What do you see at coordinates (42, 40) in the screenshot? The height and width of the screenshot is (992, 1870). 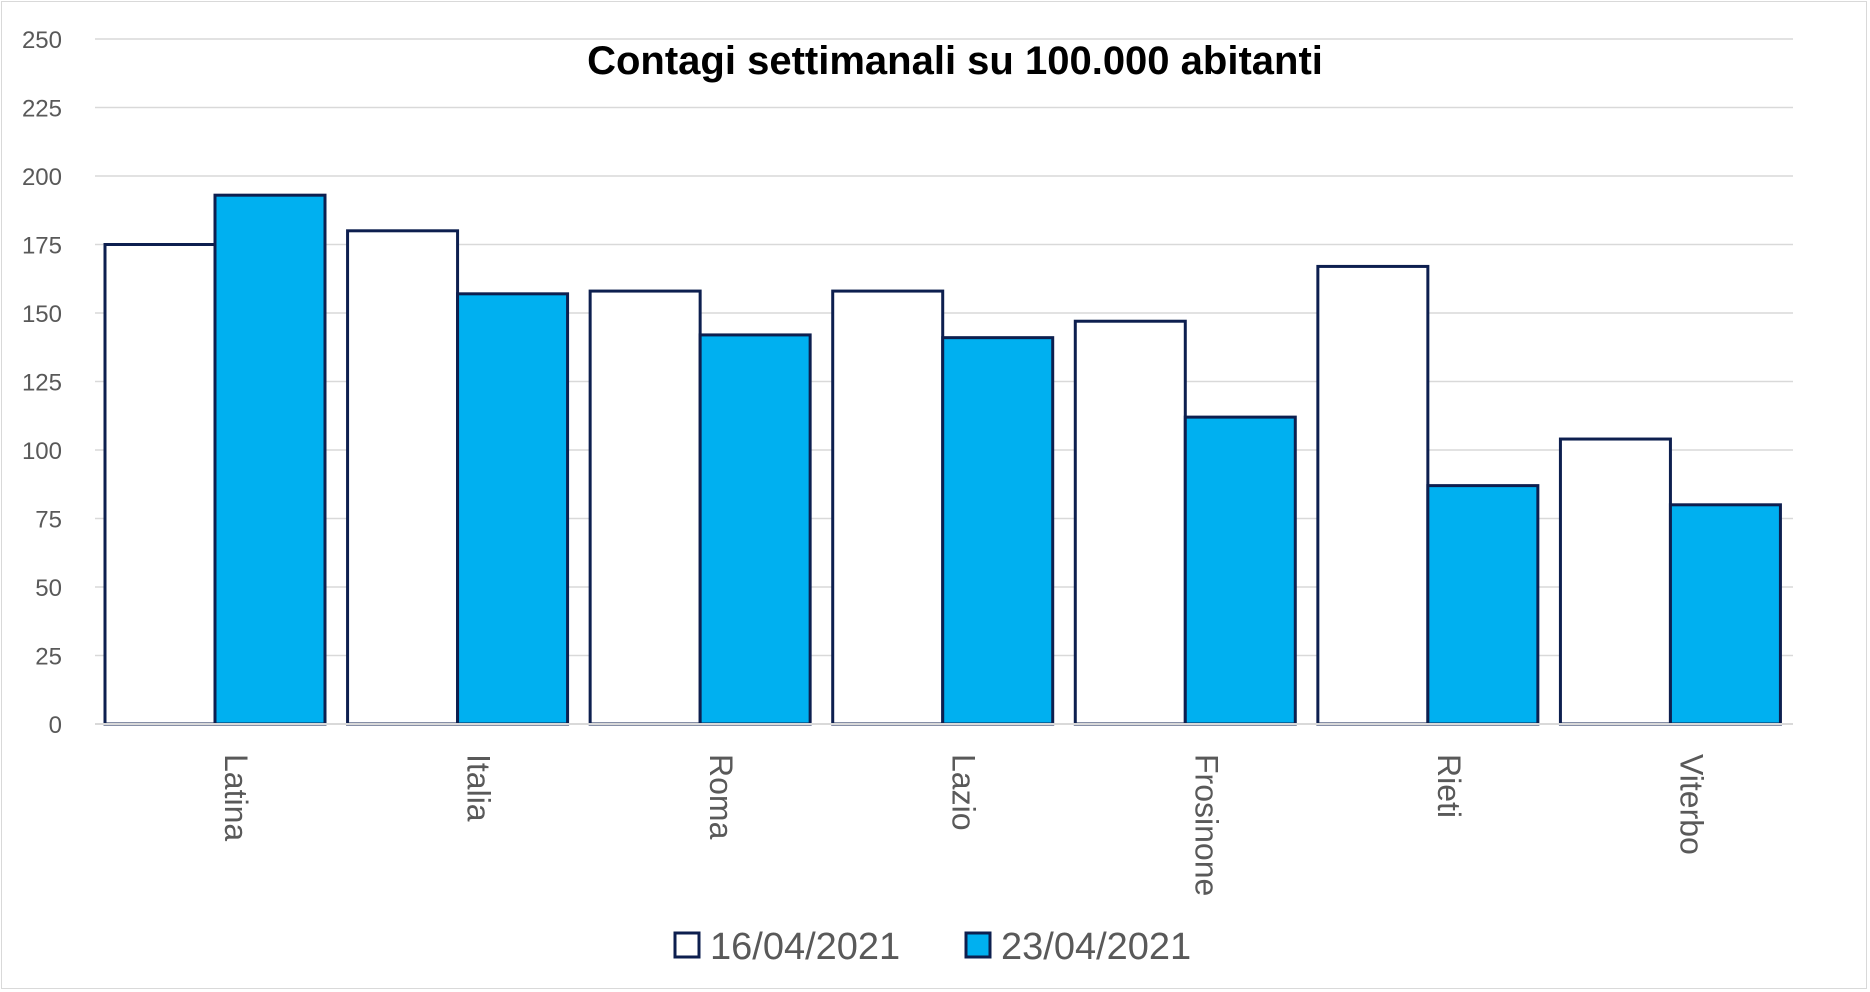 I see `y-tick-label: 250` at bounding box center [42, 40].